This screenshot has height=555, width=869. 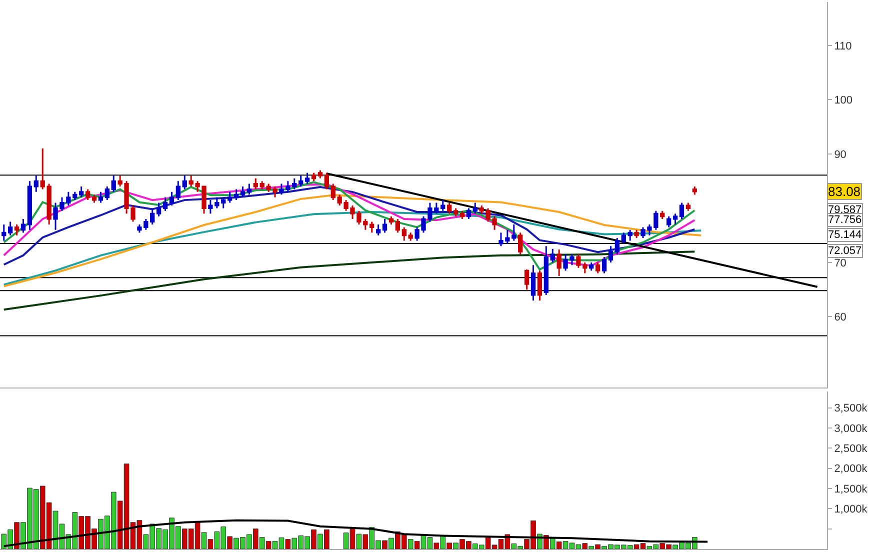 What do you see at coordinates (851, 489) in the screenshot?
I see `y-tick-label: 1,500k` at bounding box center [851, 489].